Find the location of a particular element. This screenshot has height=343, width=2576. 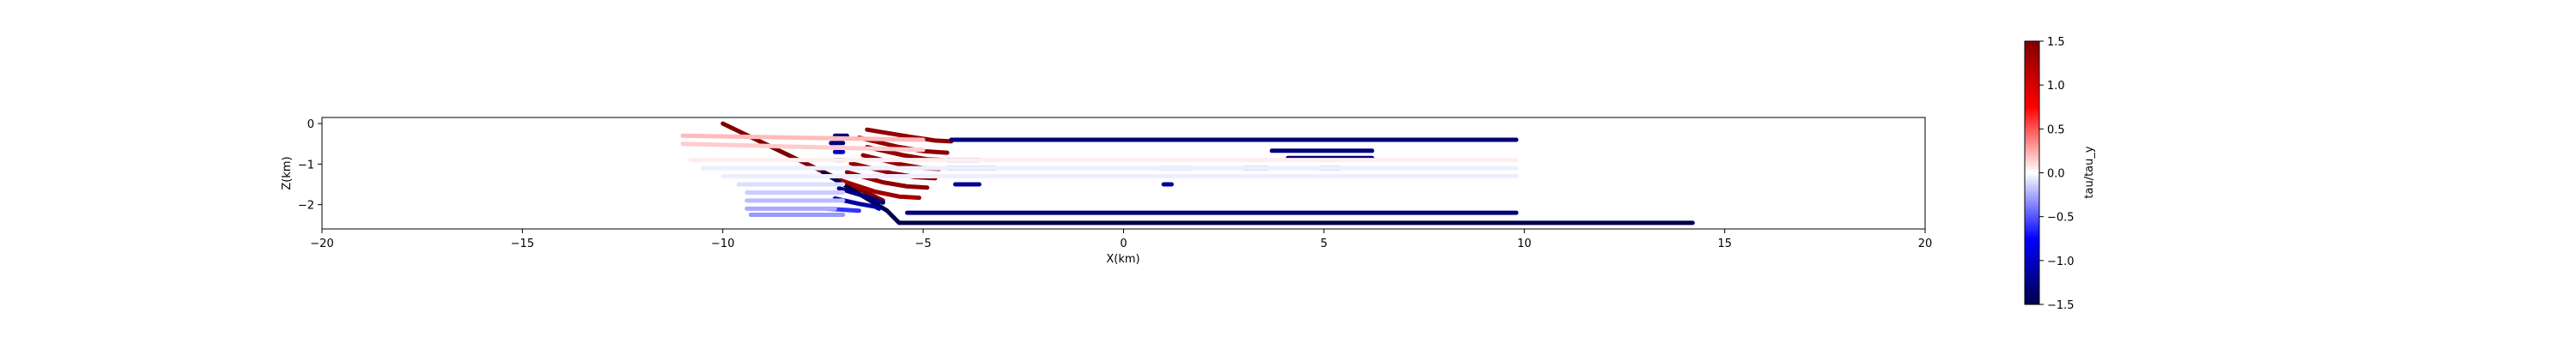

colorbar: 1.5 1.0 0.5 0.0 −0.5 −1.0 −1.5 tau/tau_y is located at coordinates (2060, 174).